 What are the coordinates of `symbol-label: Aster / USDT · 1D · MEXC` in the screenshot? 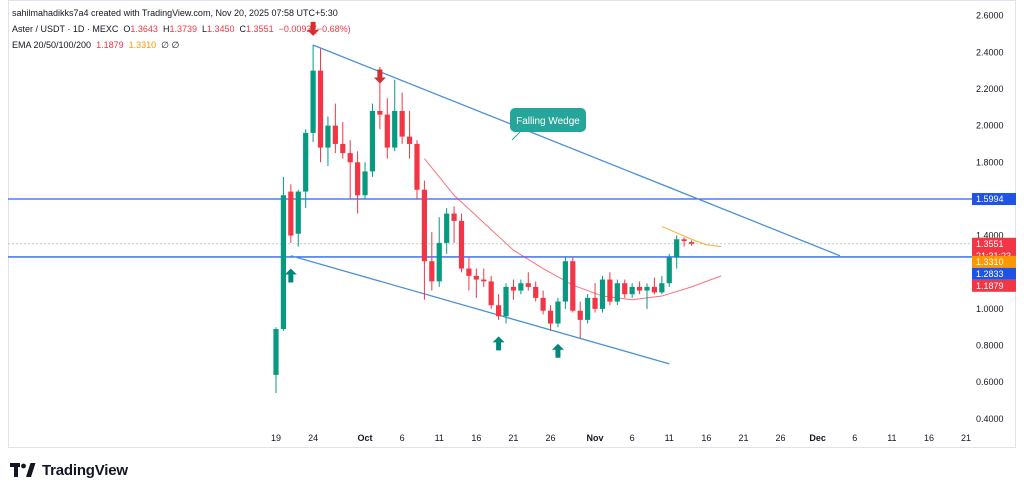 It's located at (65, 29).